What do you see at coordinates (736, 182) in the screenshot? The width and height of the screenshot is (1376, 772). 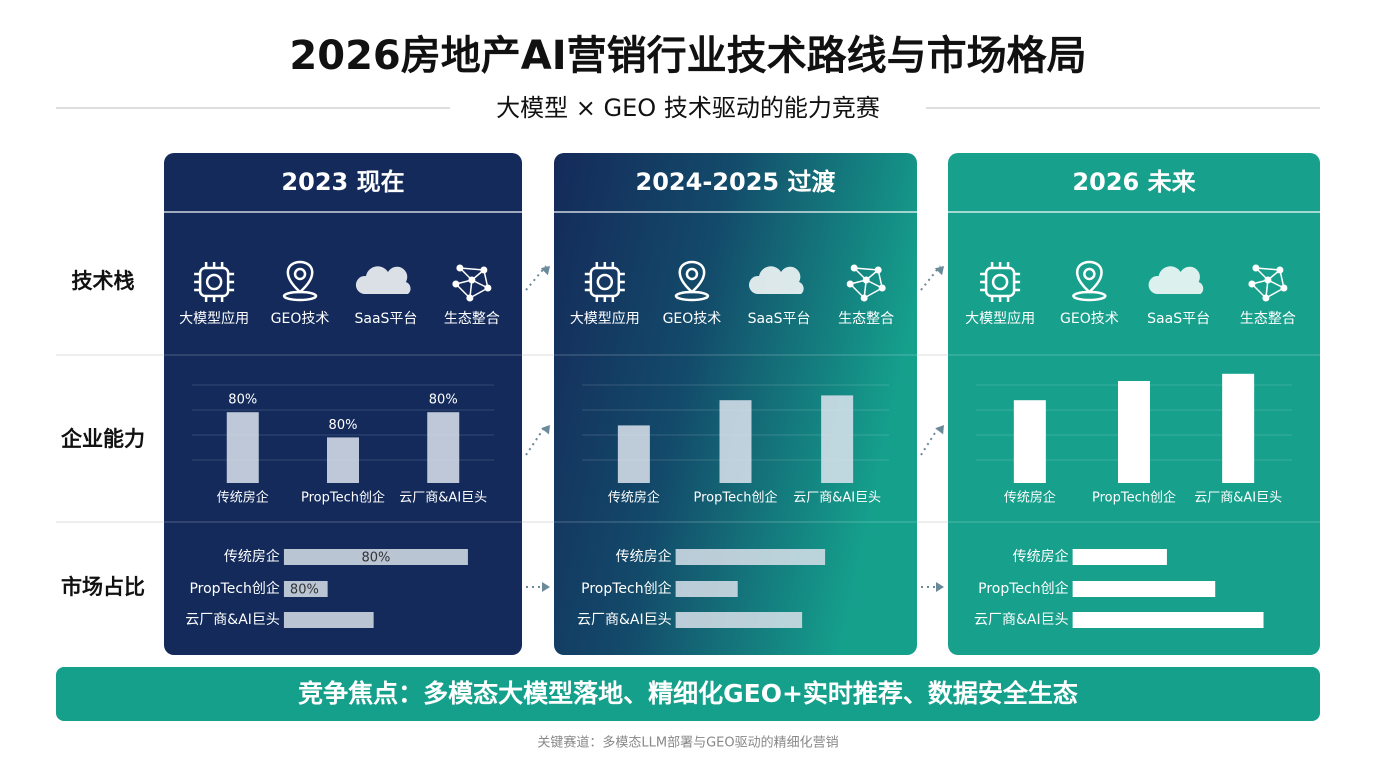 I see `panel-title: 2024-2025 过渡` at bounding box center [736, 182].